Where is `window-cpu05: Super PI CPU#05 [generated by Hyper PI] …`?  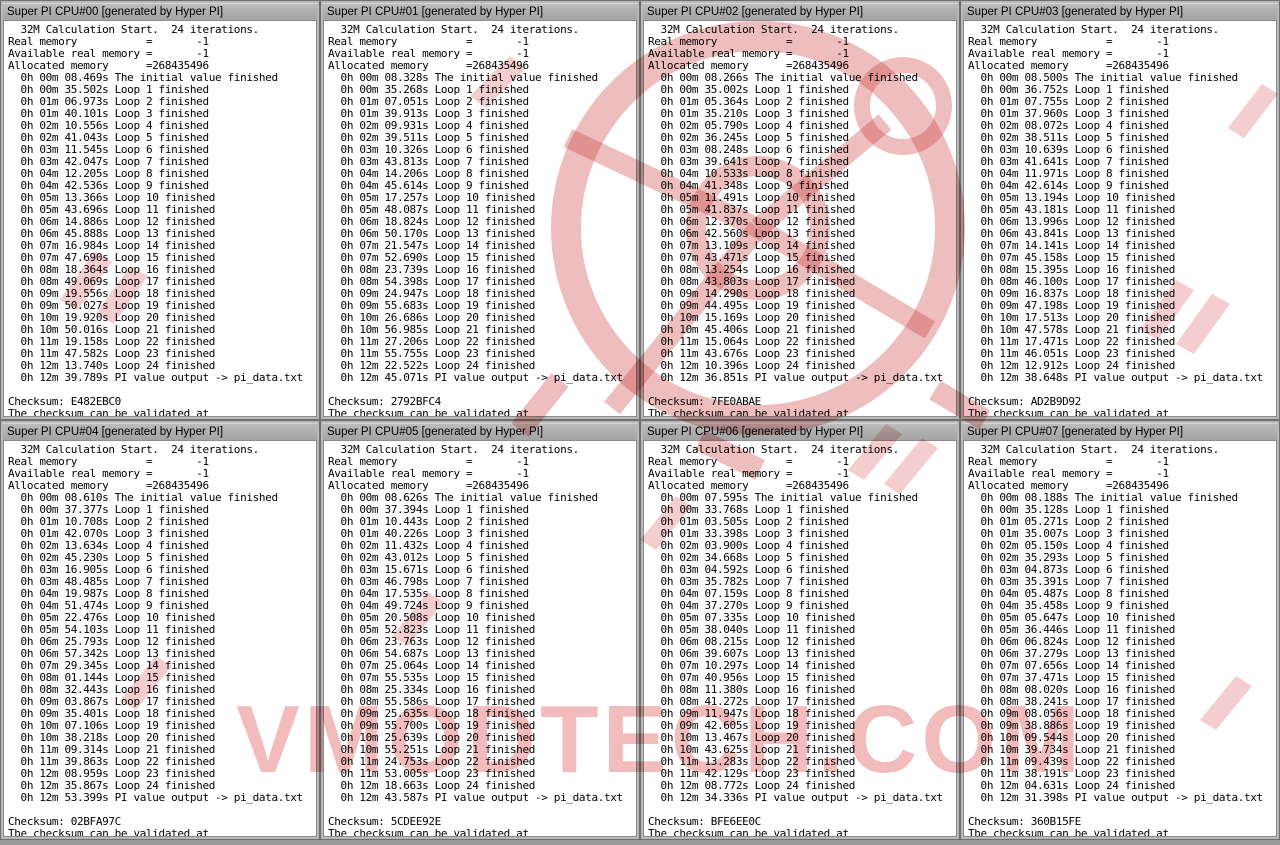 window-cpu05: Super PI CPU#05 [generated by Hyper PI] … is located at coordinates (480, 630).